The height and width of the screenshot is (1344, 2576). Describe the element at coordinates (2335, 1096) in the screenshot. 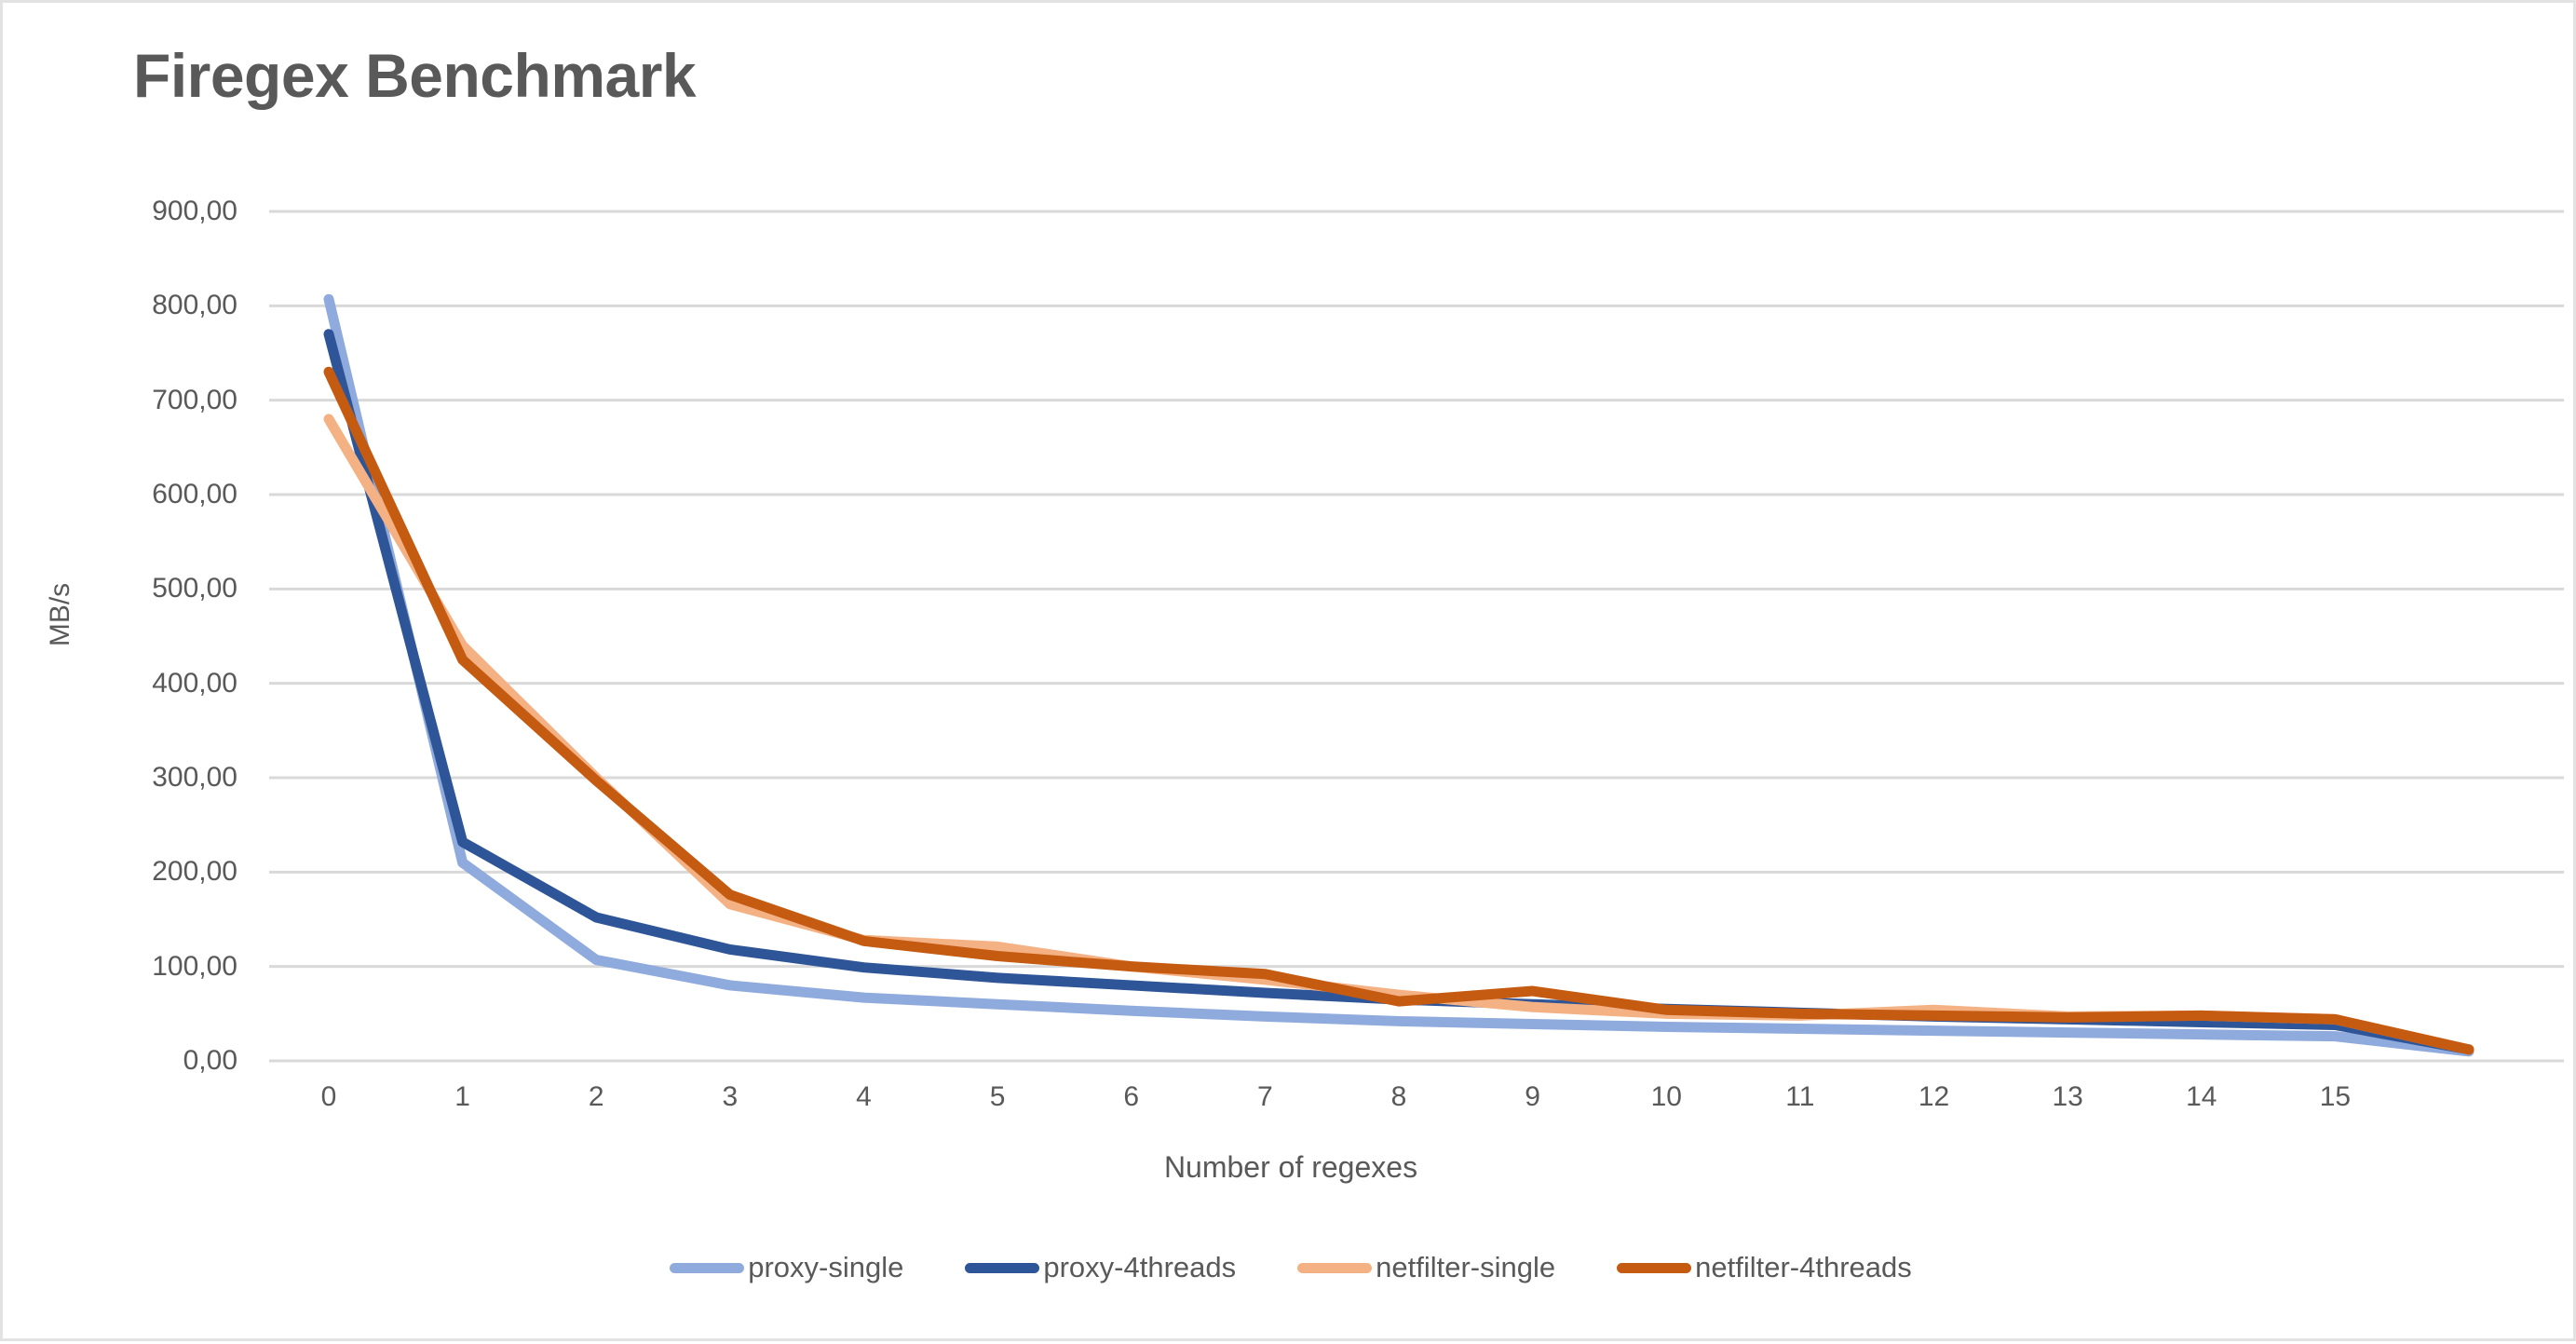

I see `x-tick-label: 15` at that location.